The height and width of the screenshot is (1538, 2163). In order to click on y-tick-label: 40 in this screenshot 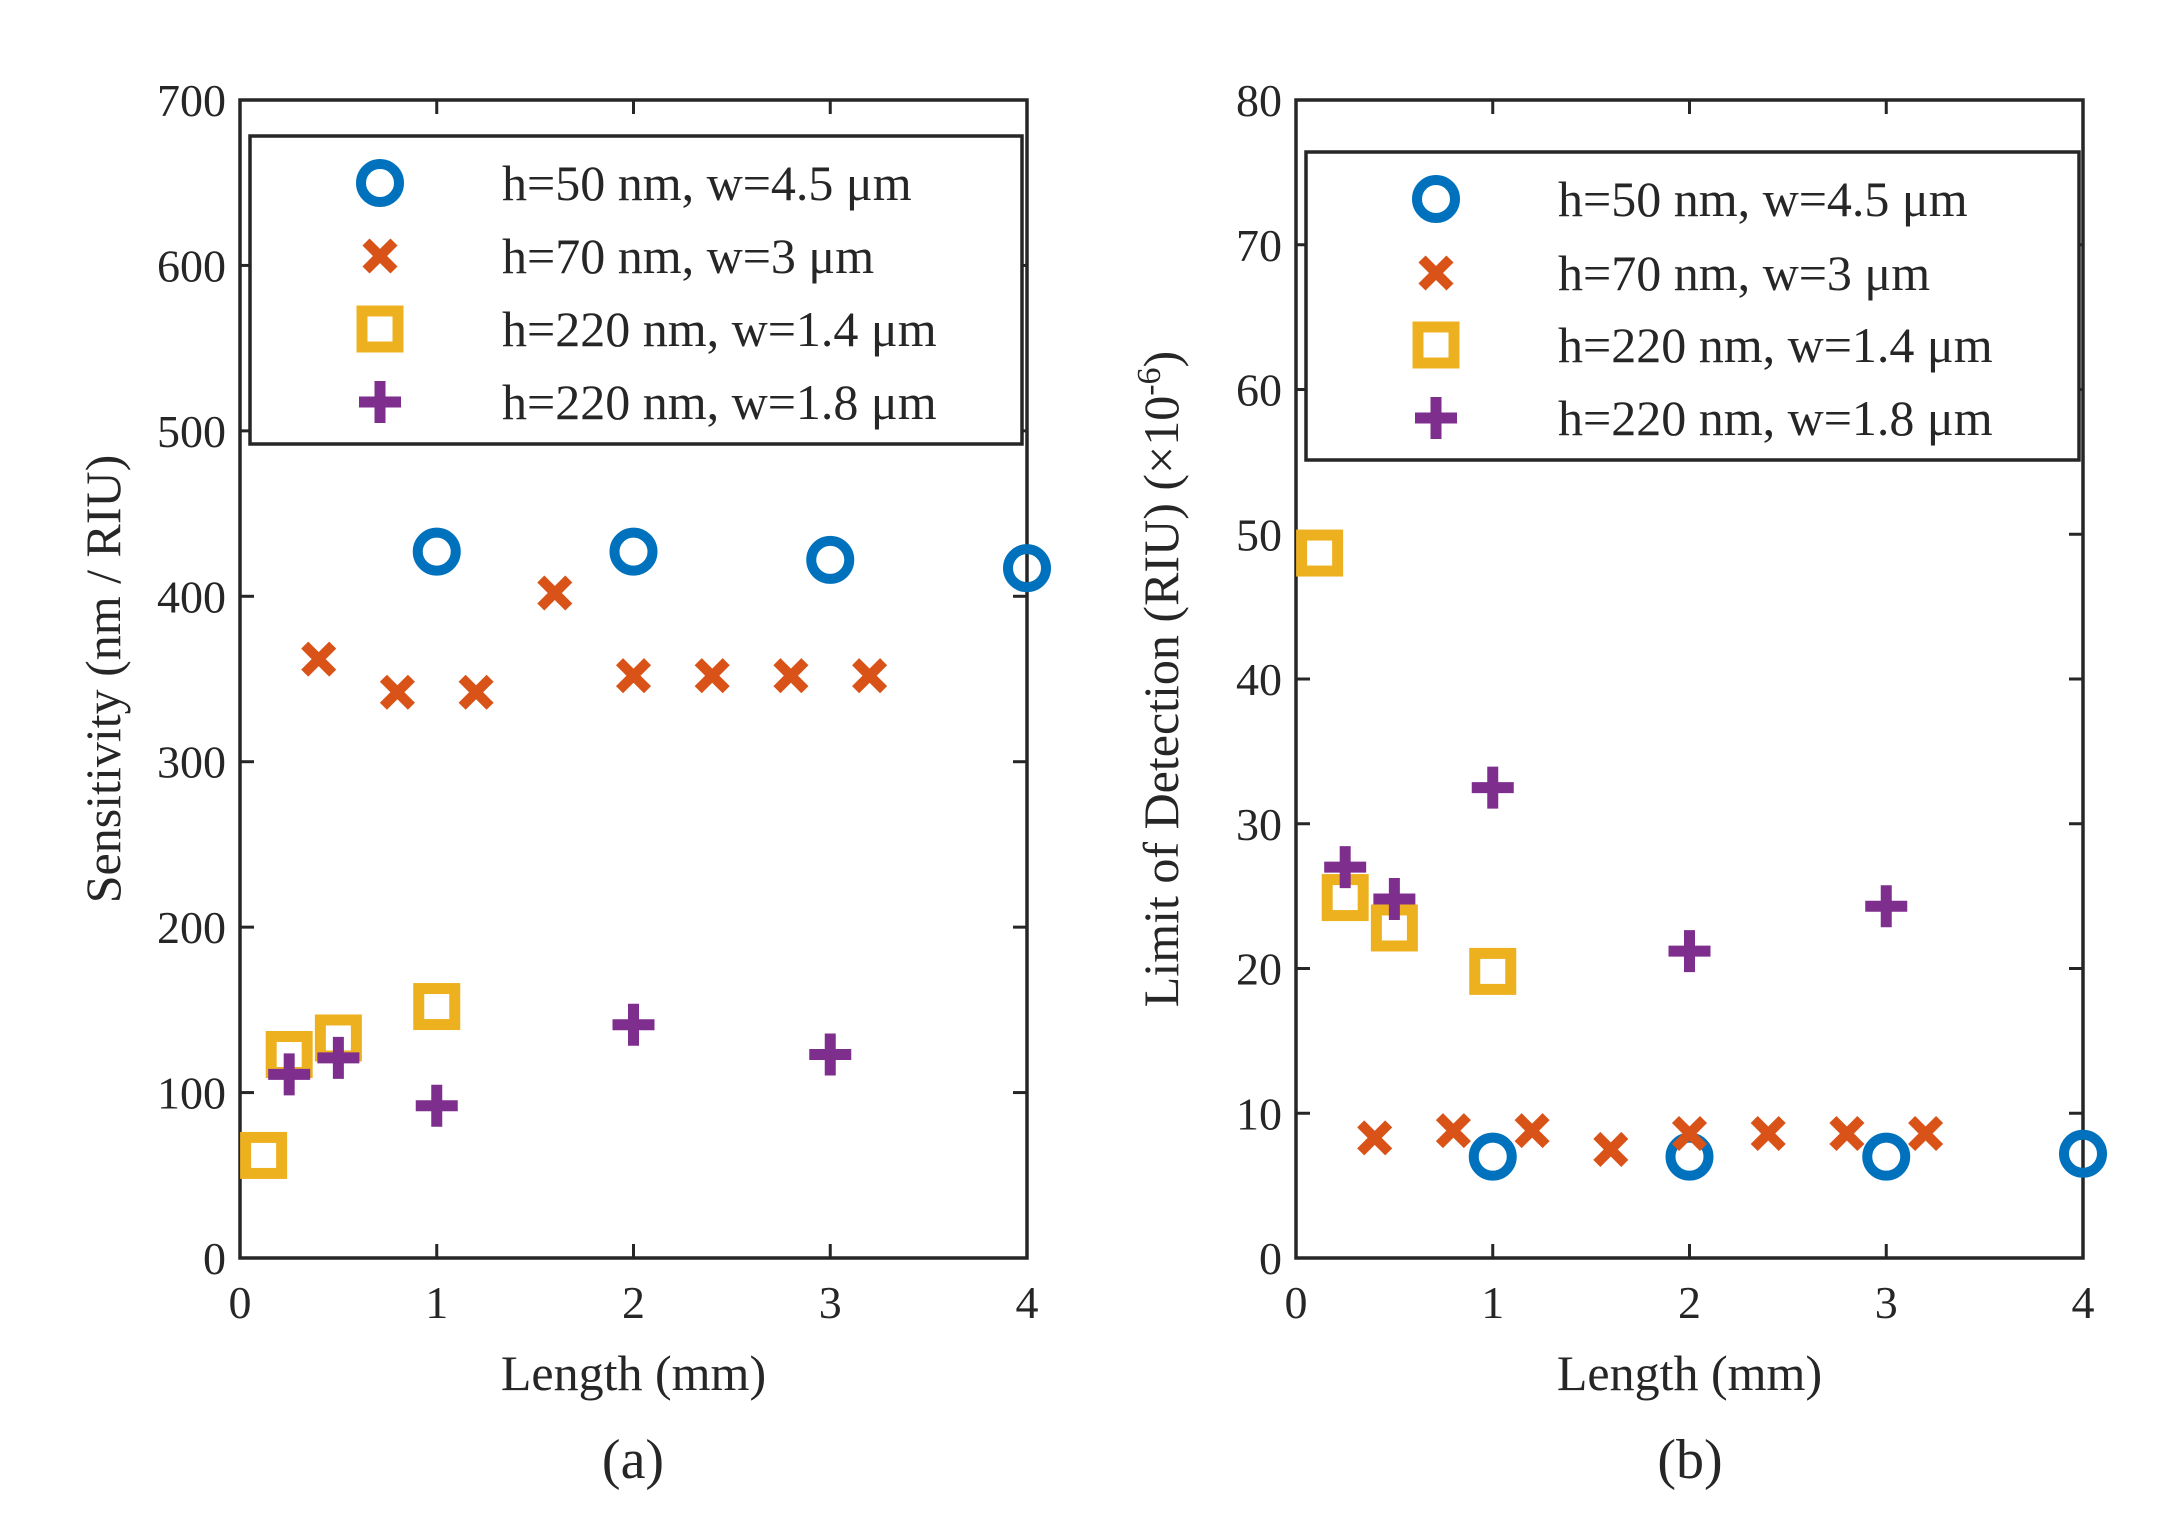, I will do `click(1259, 679)`.